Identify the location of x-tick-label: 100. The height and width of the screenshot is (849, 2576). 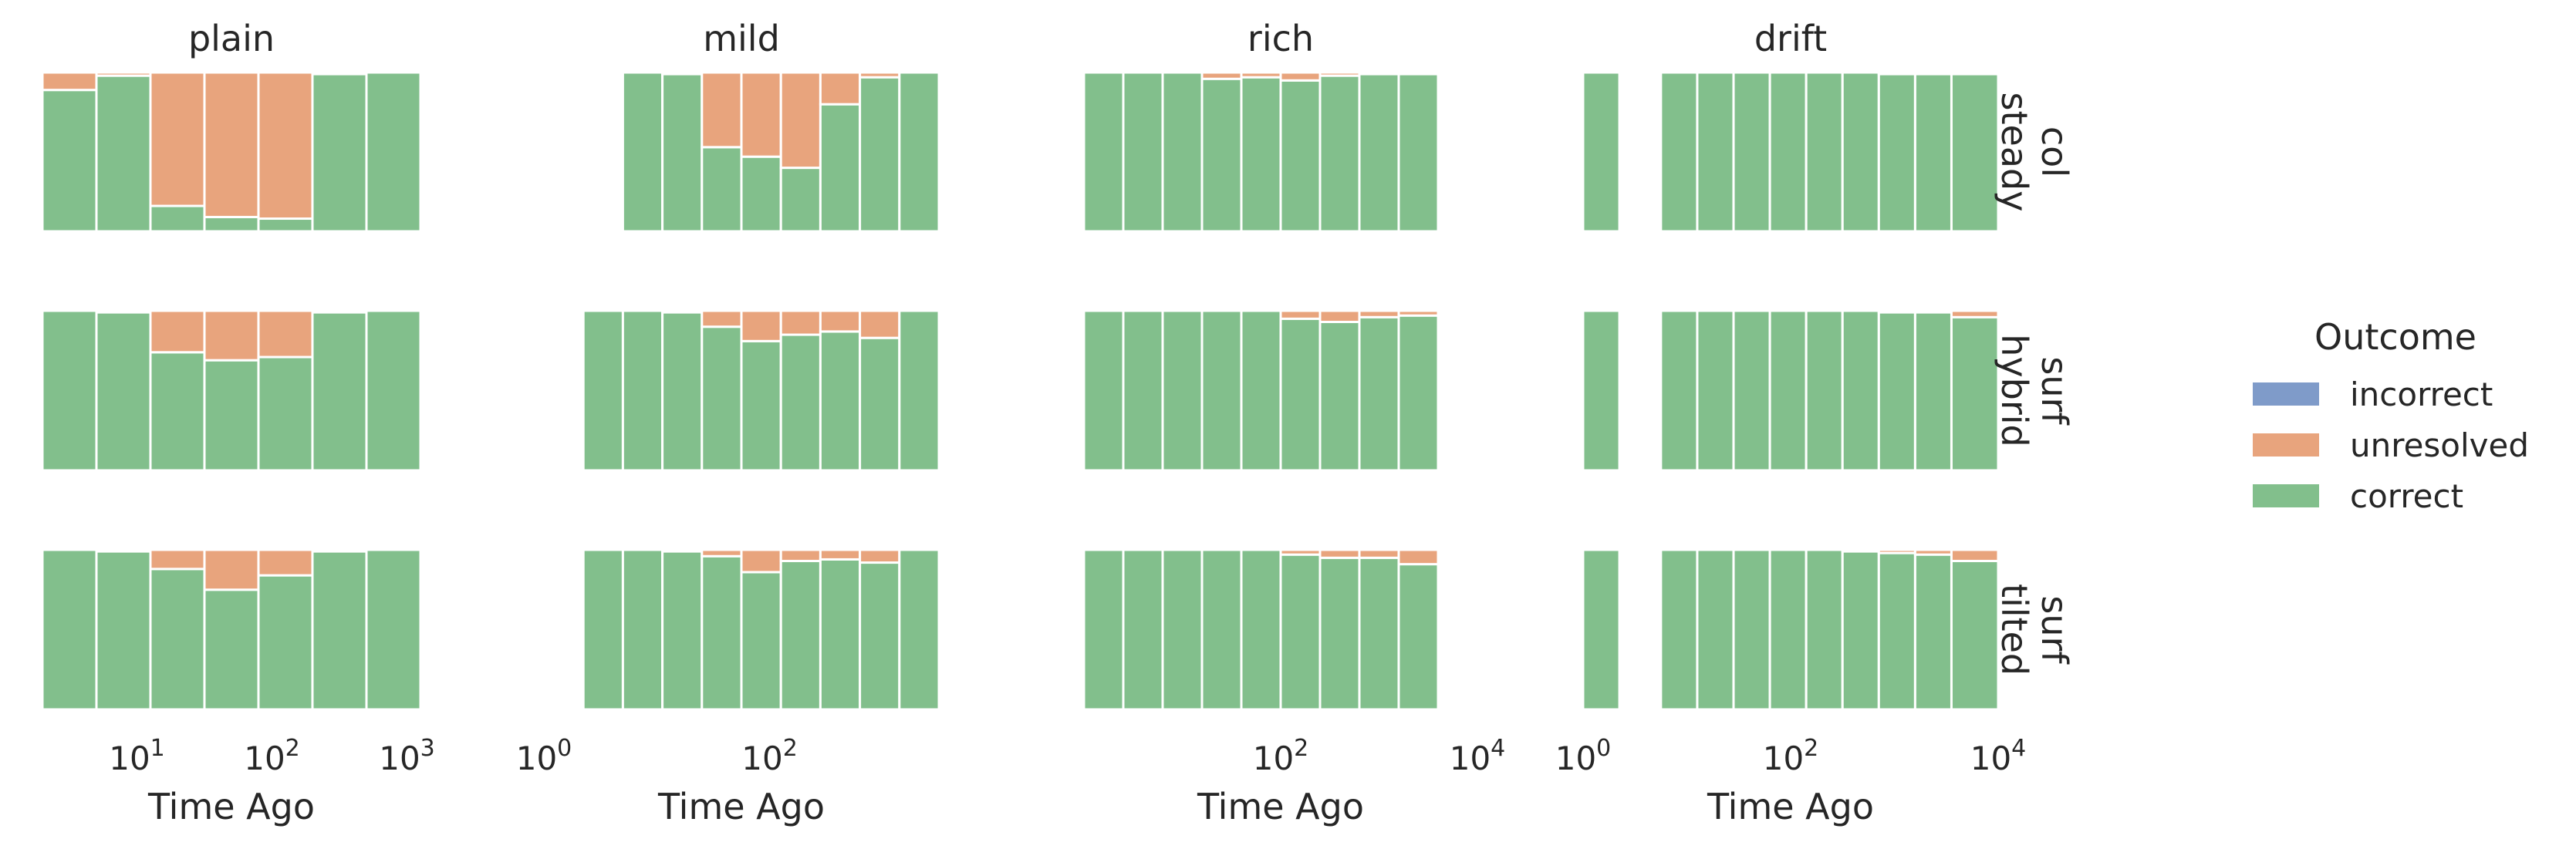
(1584, 756).